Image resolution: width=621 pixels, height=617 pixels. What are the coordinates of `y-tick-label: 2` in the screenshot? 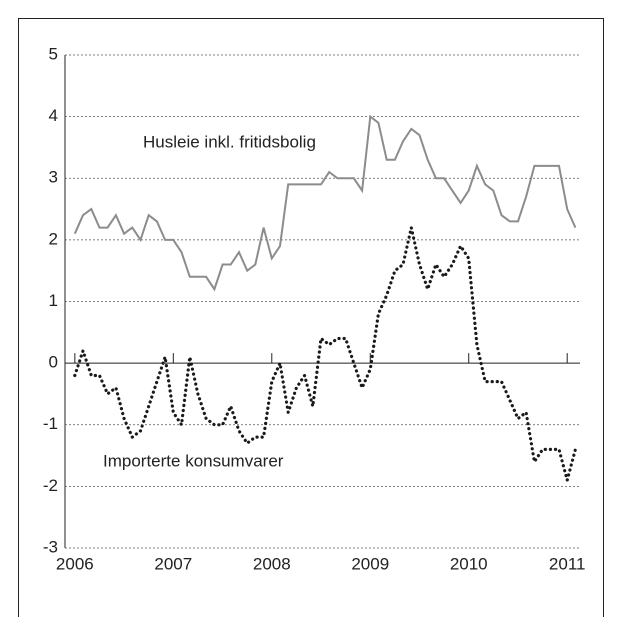 It's located at (53, 238).